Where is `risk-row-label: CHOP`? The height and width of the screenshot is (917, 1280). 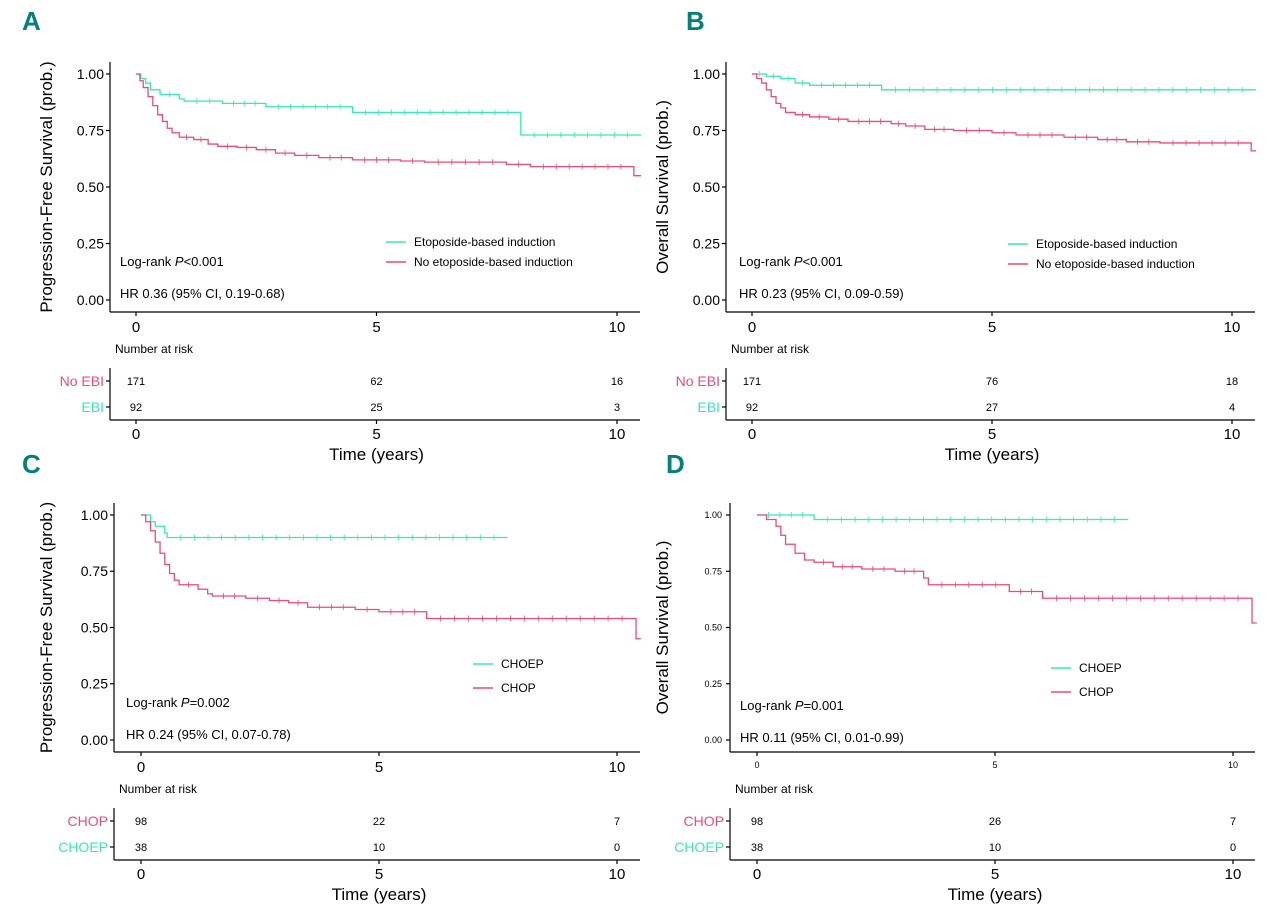
risk-row-label: CHOP is located at coordinates (88, 821).